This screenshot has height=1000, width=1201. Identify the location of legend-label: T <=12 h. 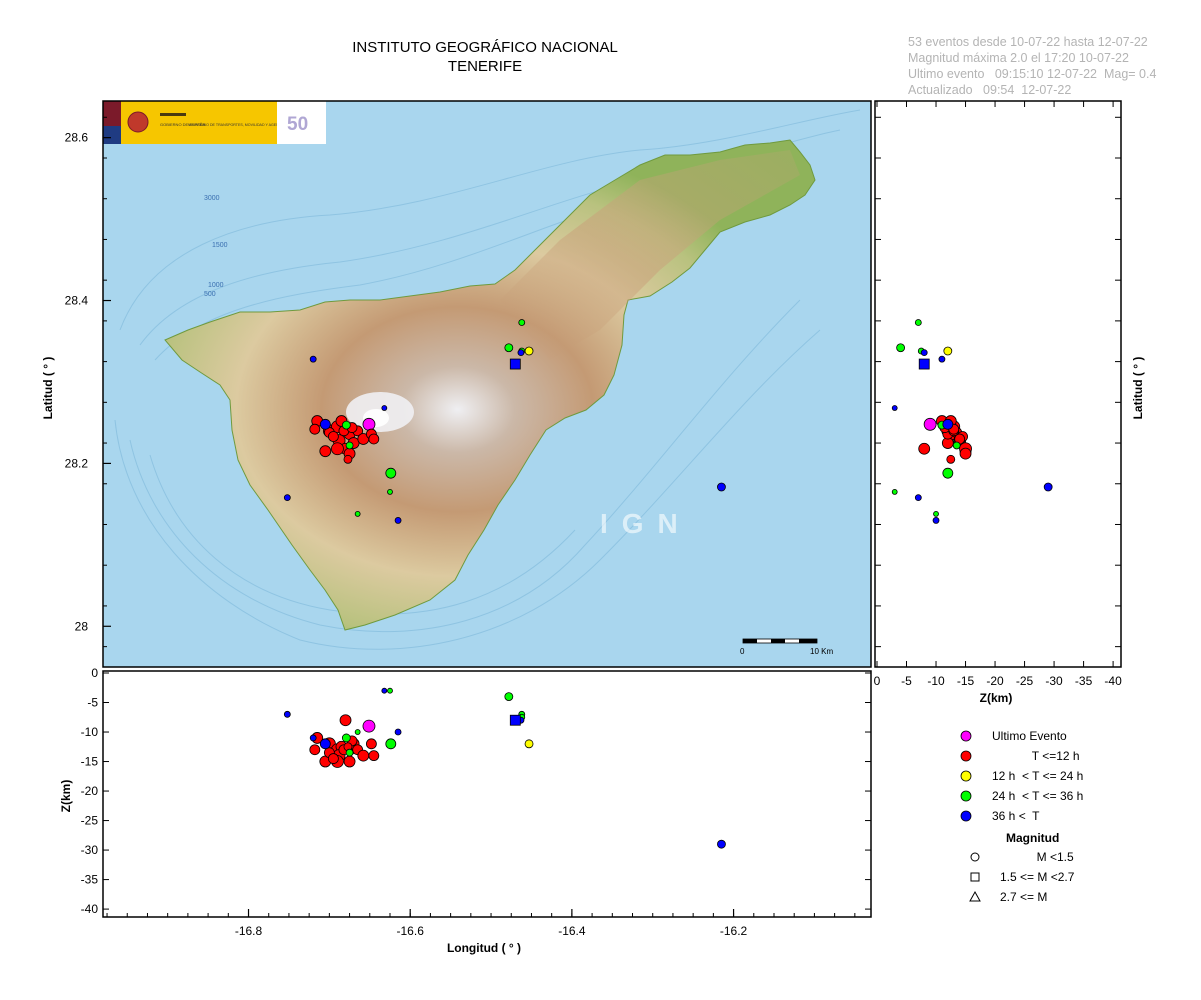
(1036, 756).